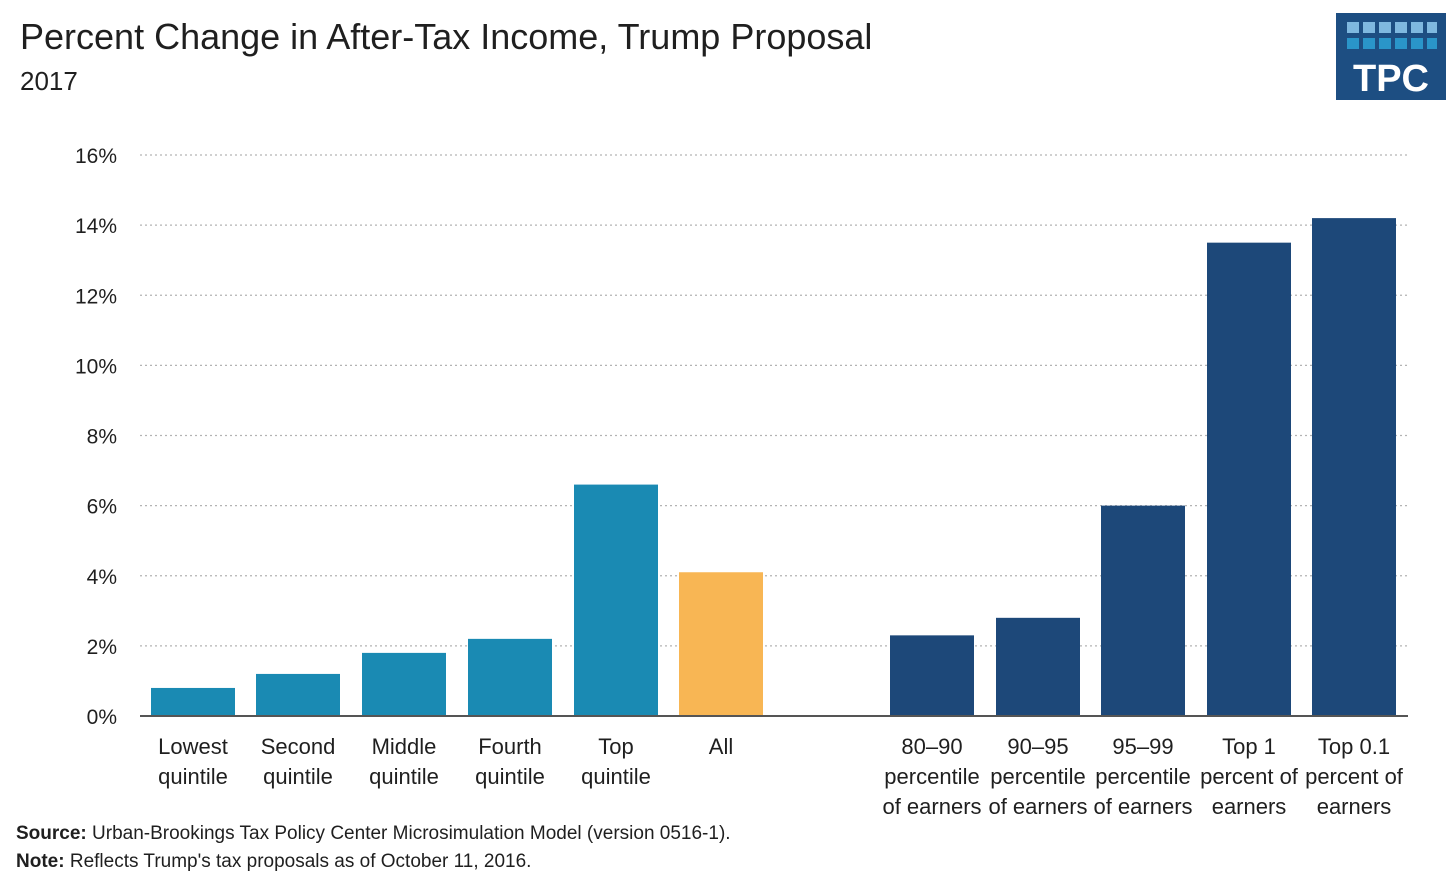  What do you see at coordinates (102, 507) in the screenshot?
I see `y-tick-label: 6%` at bounding box center [102, 507].